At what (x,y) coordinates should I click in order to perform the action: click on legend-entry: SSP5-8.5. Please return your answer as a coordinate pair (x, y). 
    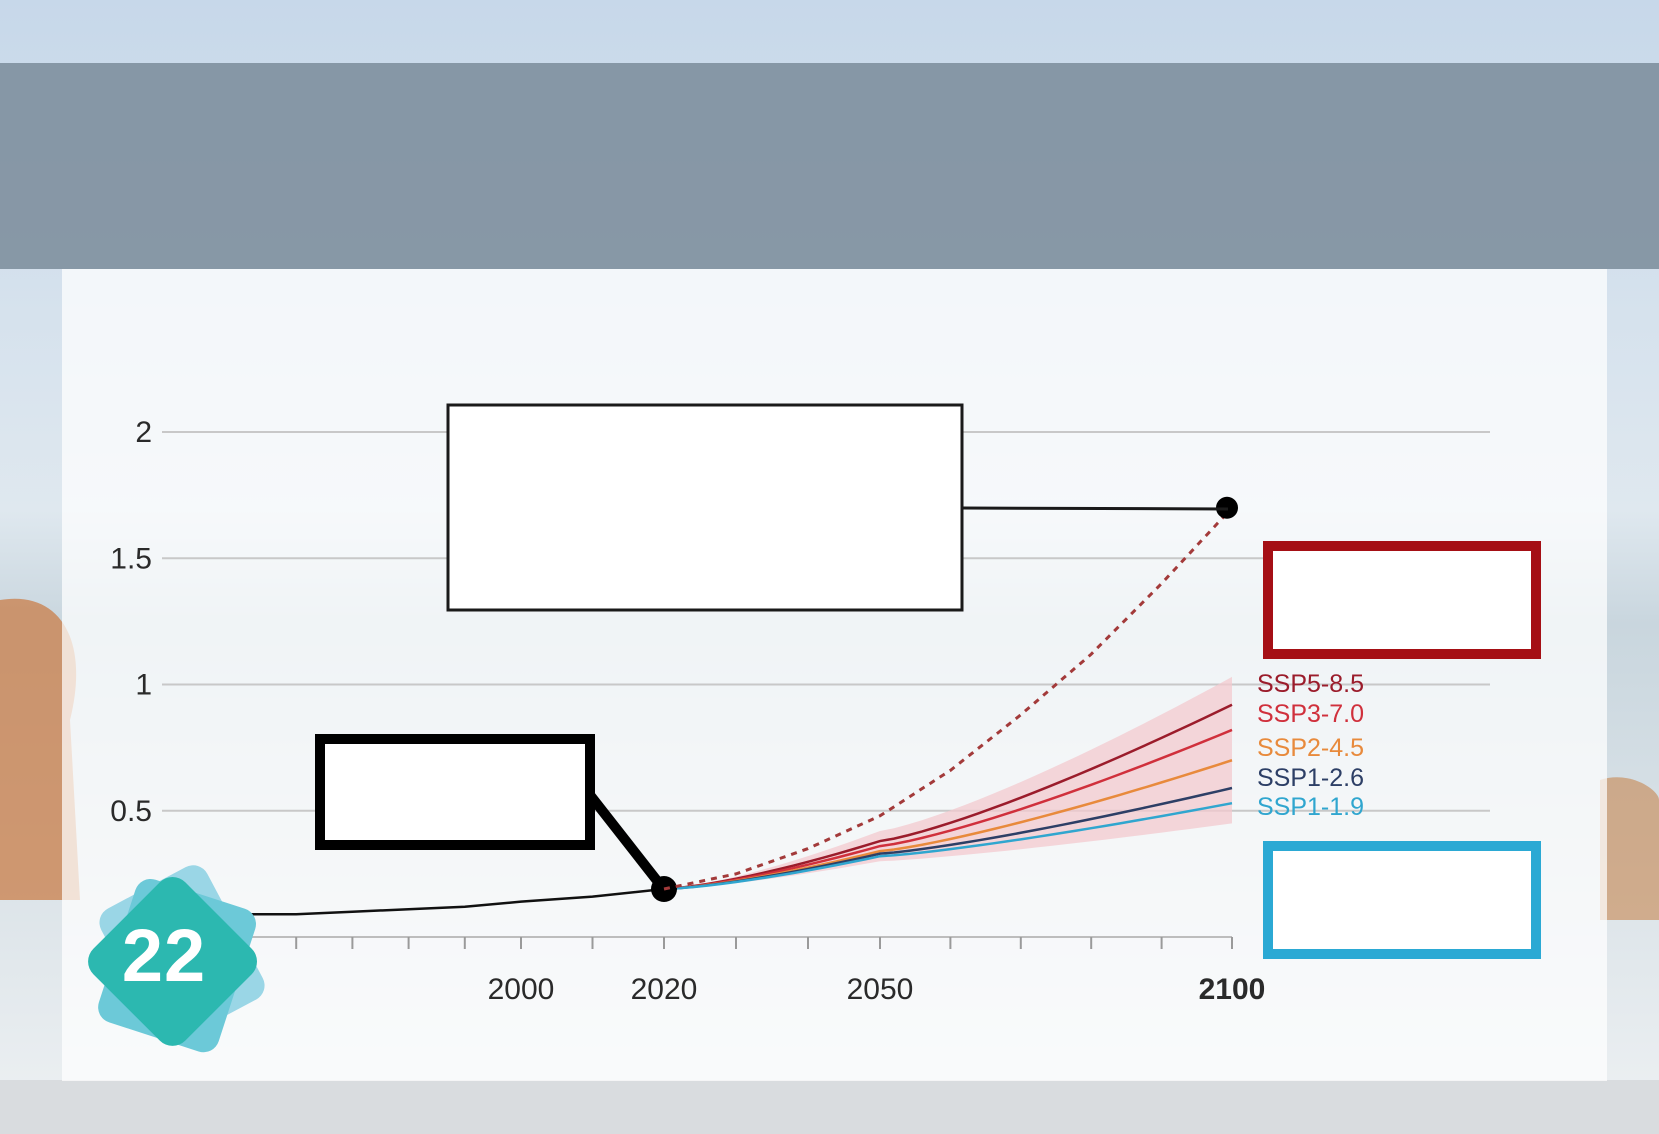
    Looking at the image, I should click on (1310, 684).